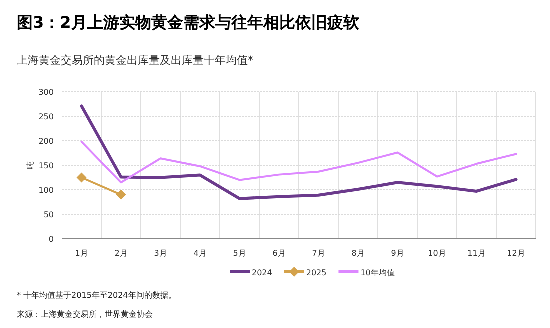  What do you see at coordinates (239, 253) in the screenshot?
I see `x-tick-label: 5月` at bounding box center [239, 253].